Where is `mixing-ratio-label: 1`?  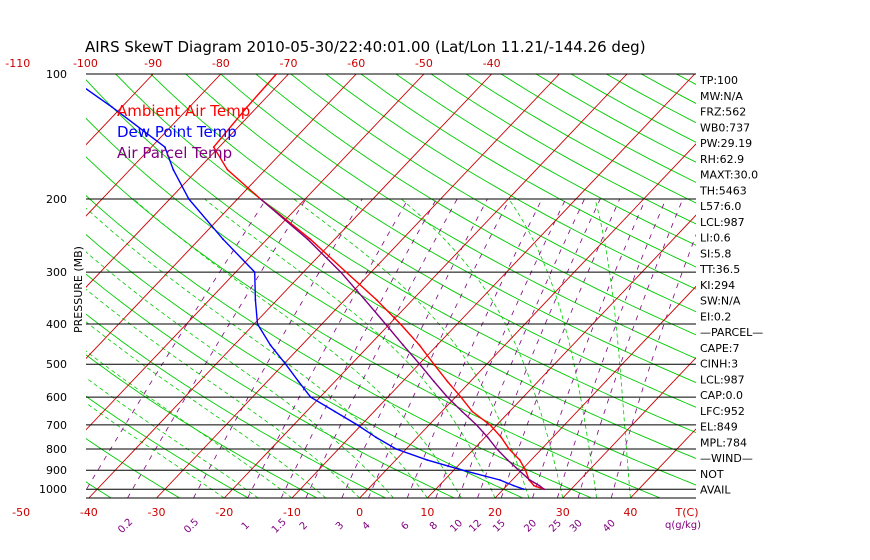
mixing-ratio-label: 1 is located at coordinates (246, 526).